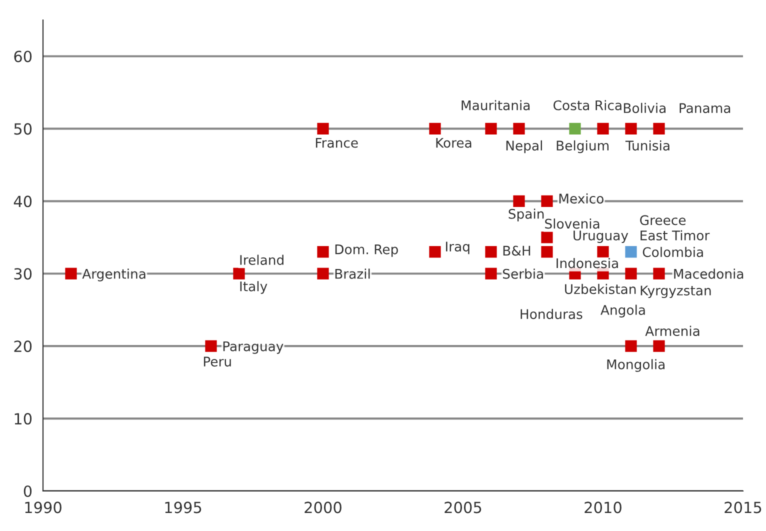  I want to click on x-tick-label: 2005, so click(463, 508).